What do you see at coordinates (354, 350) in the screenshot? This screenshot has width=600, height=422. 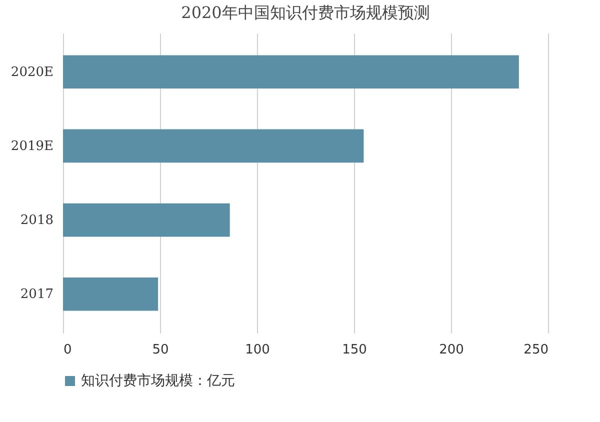 I see `x-tick-label: 150` at bounding box center [354, 350].